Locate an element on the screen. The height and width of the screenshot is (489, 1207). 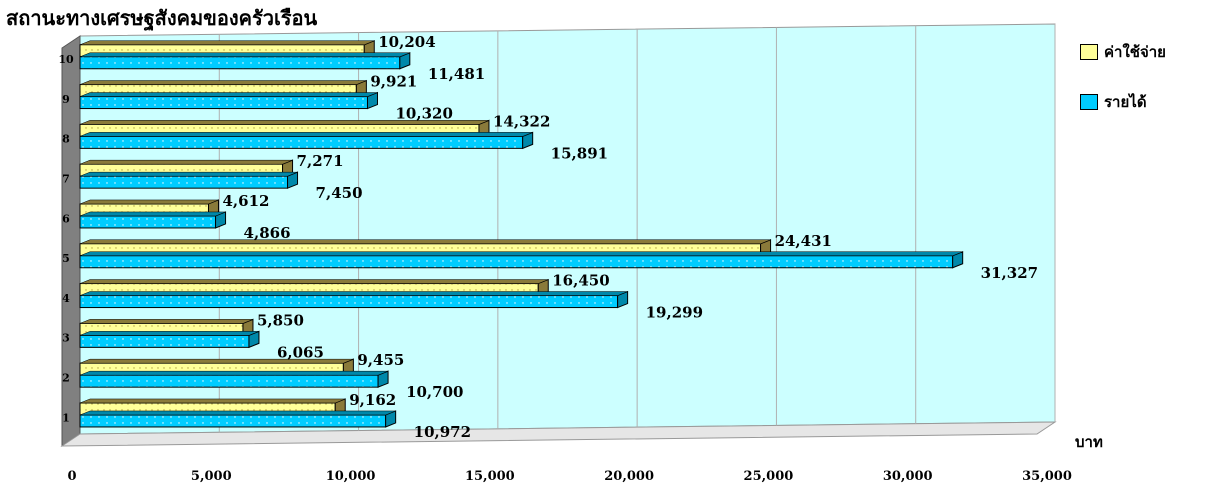
category-label: 1 is located at coordinates (66, 417).